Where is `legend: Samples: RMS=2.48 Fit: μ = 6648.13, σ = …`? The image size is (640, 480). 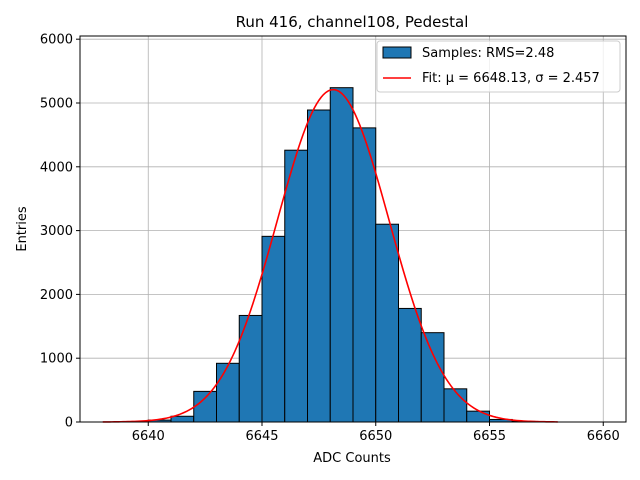 legend: Samples: RMS=2.48 Fit: μ = 6648.13, σ = … is located at coordinates (498, 66).